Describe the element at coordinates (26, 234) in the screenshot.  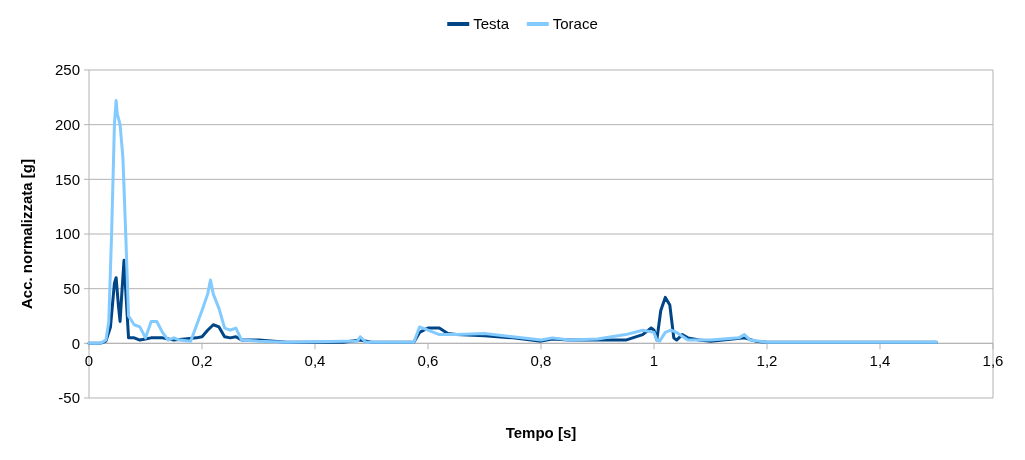
I see `y-axis-title: Acc. normalizzata [g]` at that location.